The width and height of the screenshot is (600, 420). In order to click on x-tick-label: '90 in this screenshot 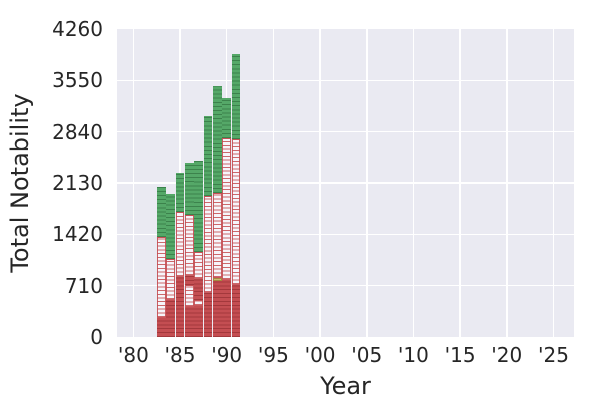, I will do `click(227, 355)`.